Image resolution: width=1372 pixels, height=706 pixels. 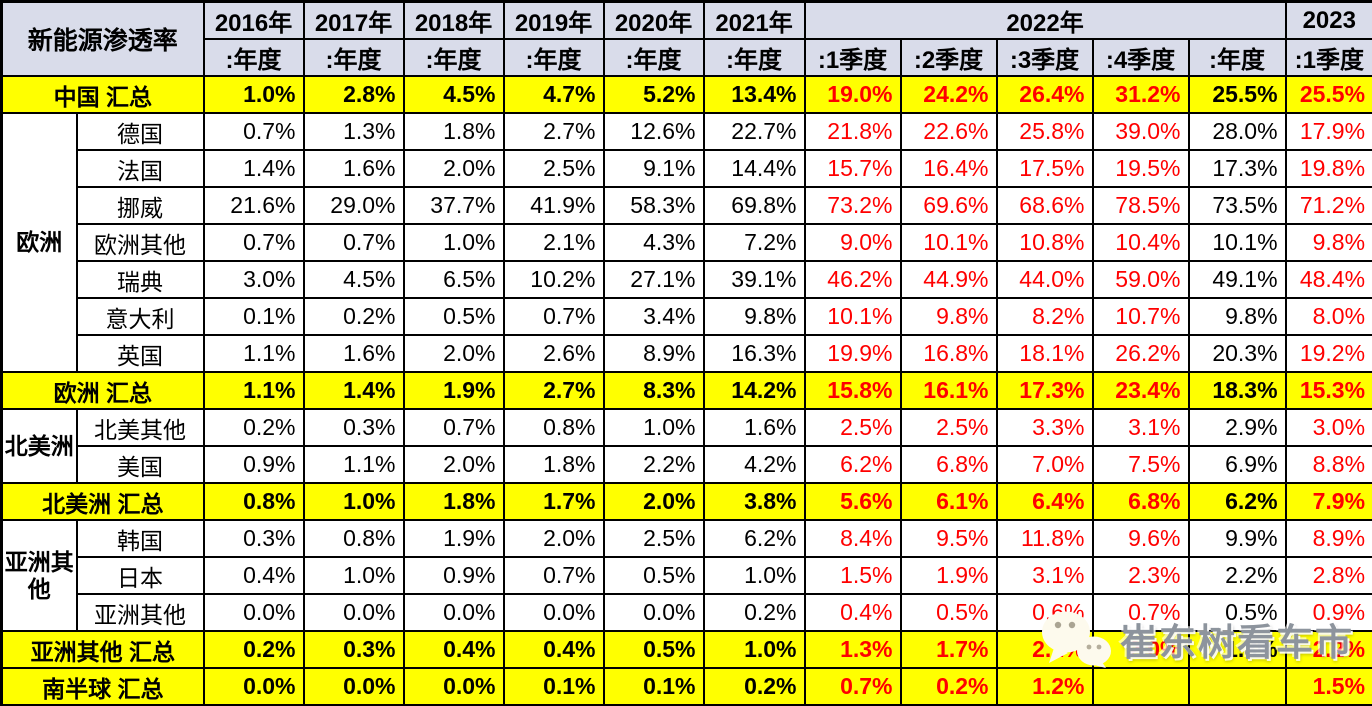 I want to click on value-cell: 2.6%, so click(x=553, y=353).